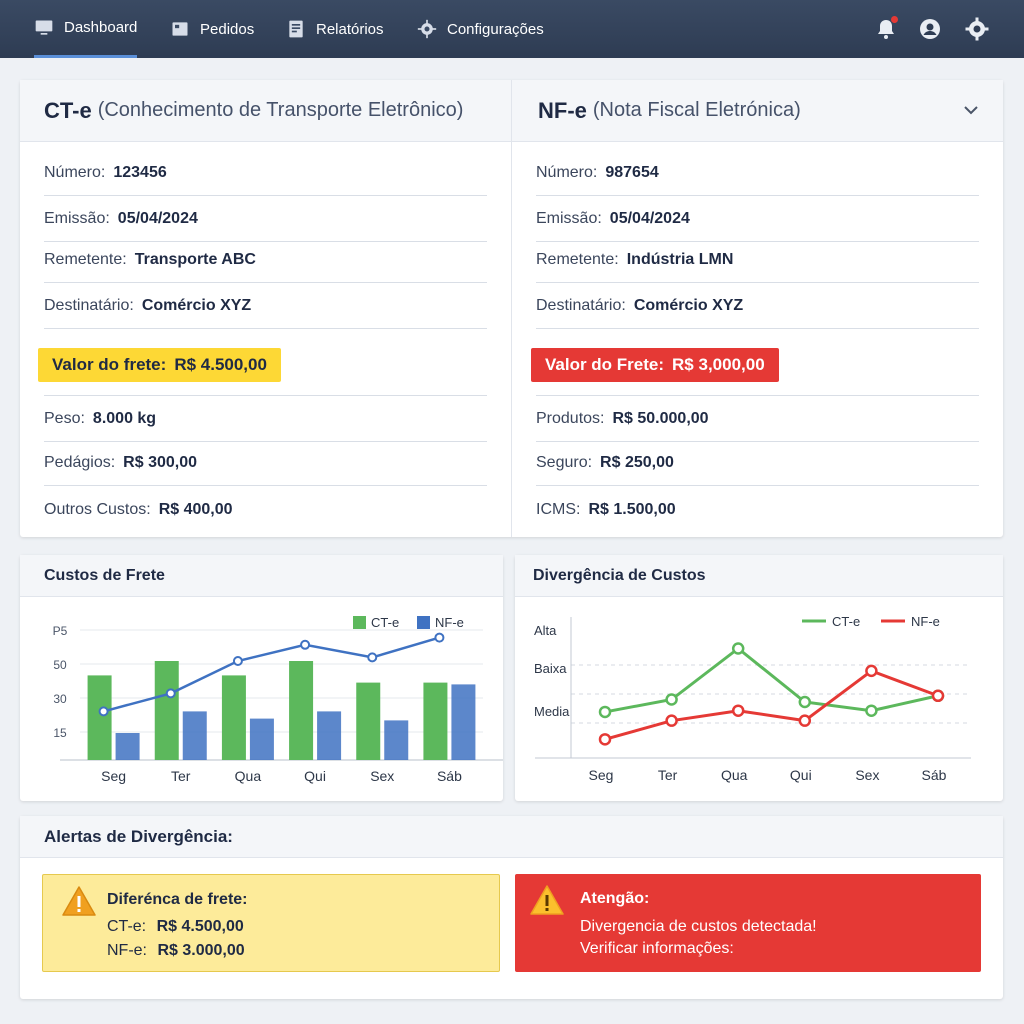 This screenshot has height=1024, width=1024. What do you see at coordinates (80, 462) in the screenshot?
I see `cte-pedagios-label: Pedágios:` at bounding box center [80, 462].